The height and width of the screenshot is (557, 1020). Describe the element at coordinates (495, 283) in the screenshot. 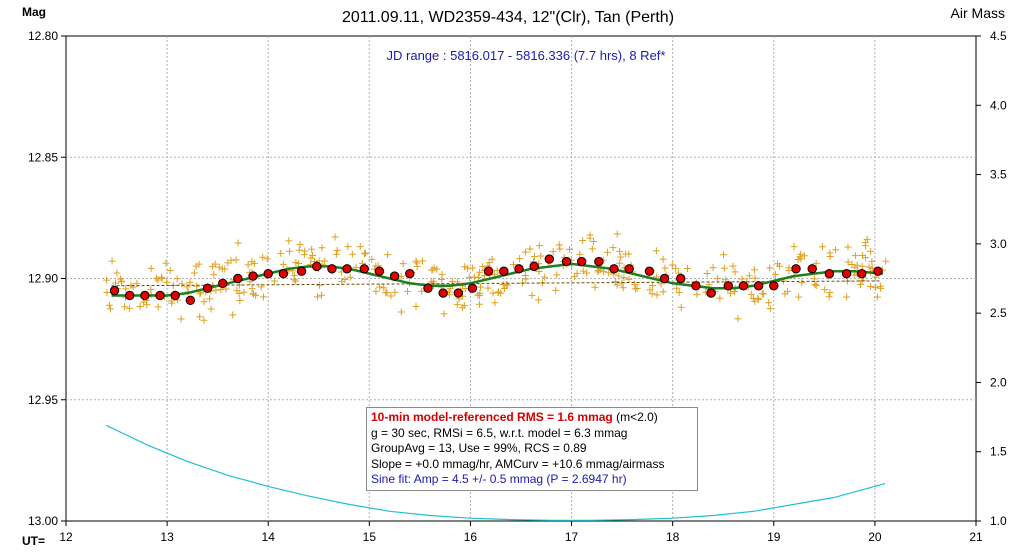

I see `trend-line` at that location.